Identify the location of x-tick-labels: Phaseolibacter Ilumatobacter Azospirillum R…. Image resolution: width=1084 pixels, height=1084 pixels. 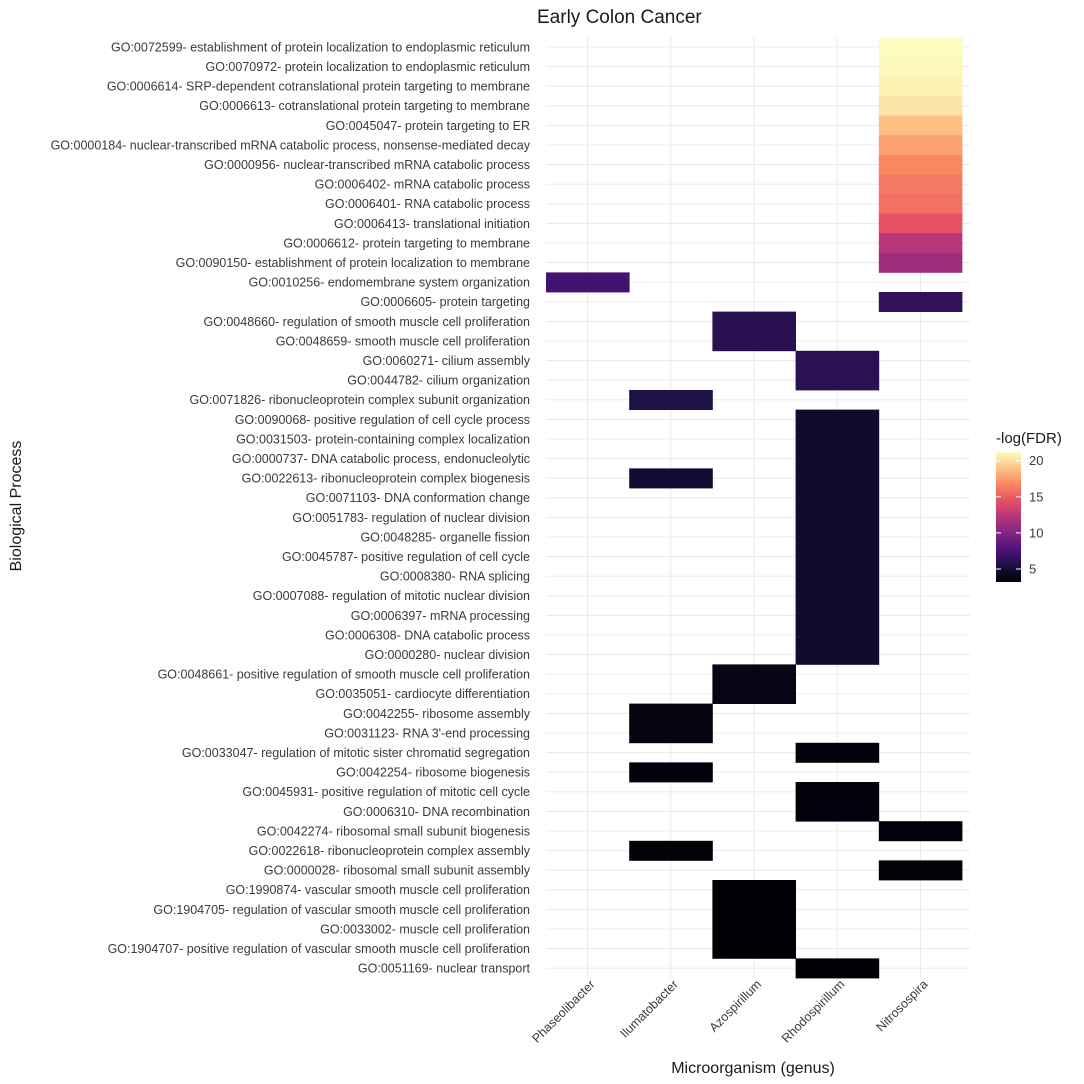
(729, 1011).